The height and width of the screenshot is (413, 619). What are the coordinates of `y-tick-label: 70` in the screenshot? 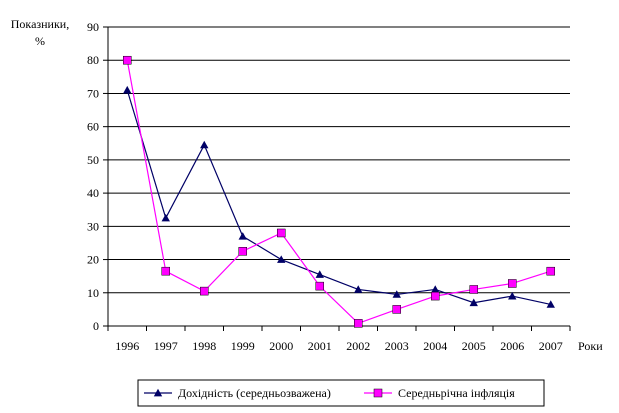 It's located at (93, 93).